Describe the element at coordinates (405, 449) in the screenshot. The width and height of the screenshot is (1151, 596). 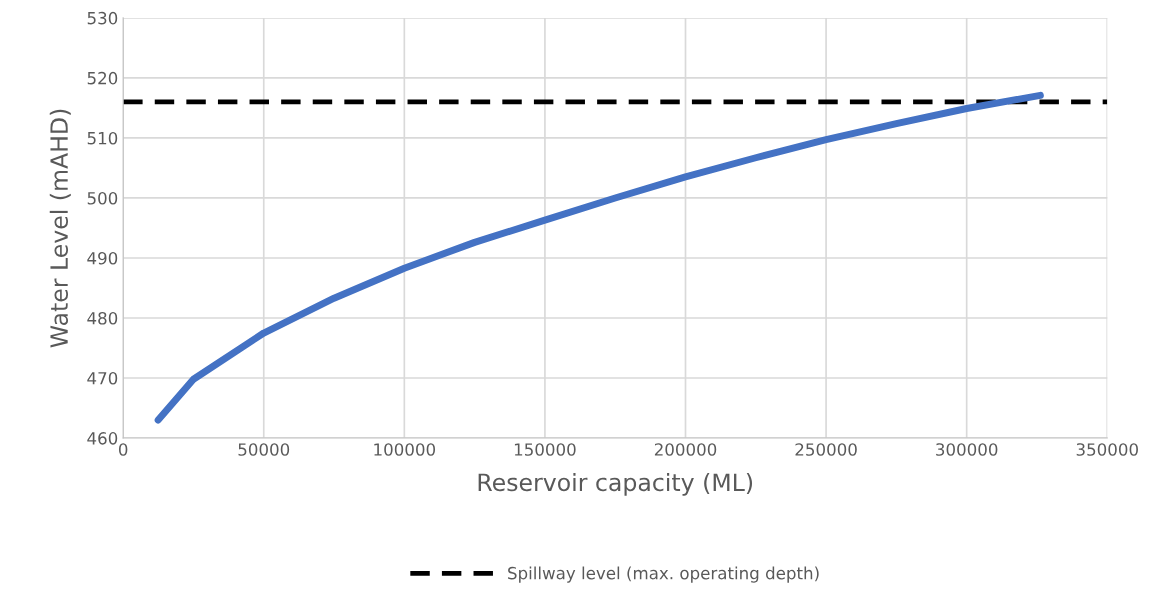
I see `x-tick-label: 100000` at that location.